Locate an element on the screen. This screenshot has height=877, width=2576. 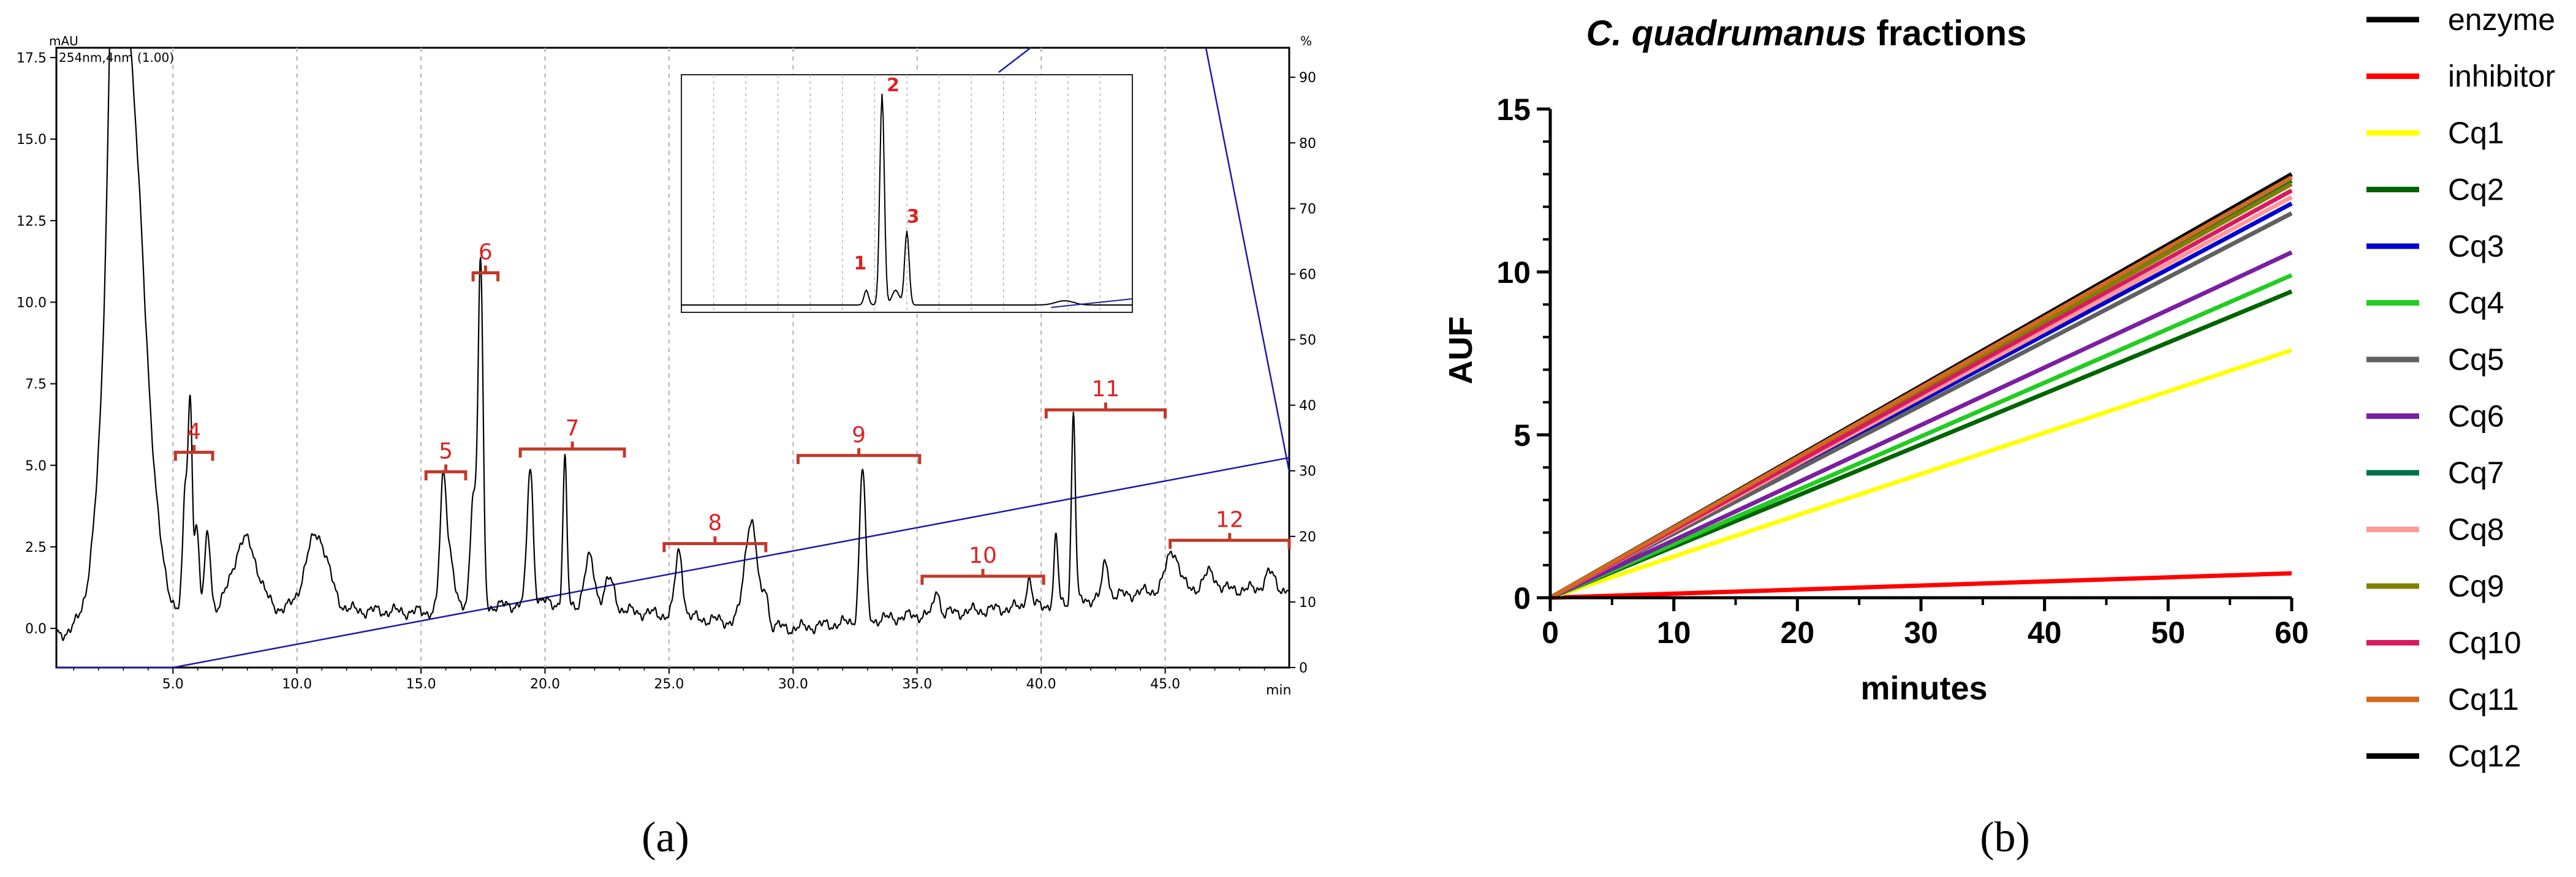
y-tick-label: 10 is located at coordinates (1514, 273).